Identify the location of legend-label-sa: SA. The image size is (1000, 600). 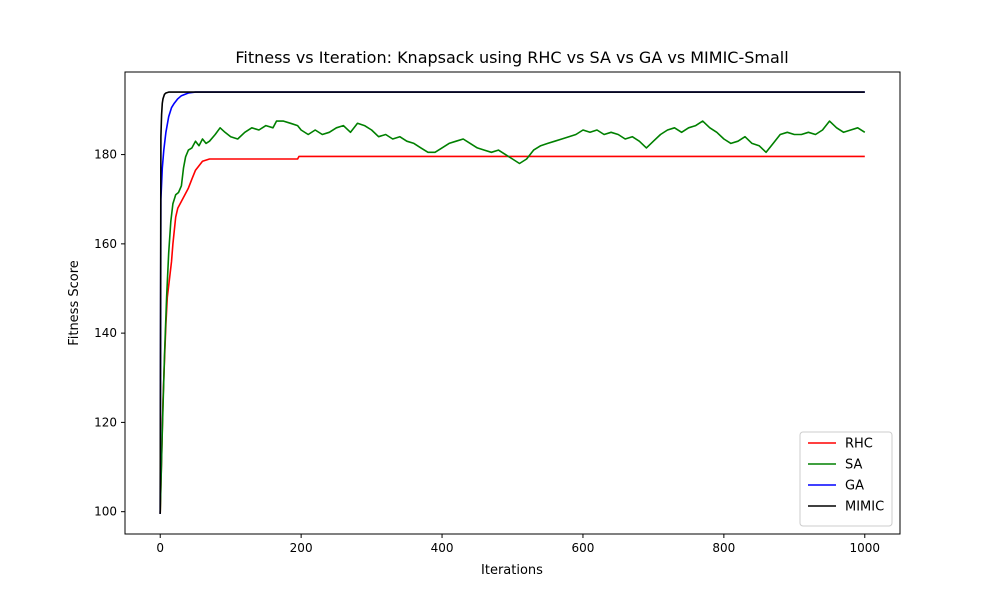
(853, 465).